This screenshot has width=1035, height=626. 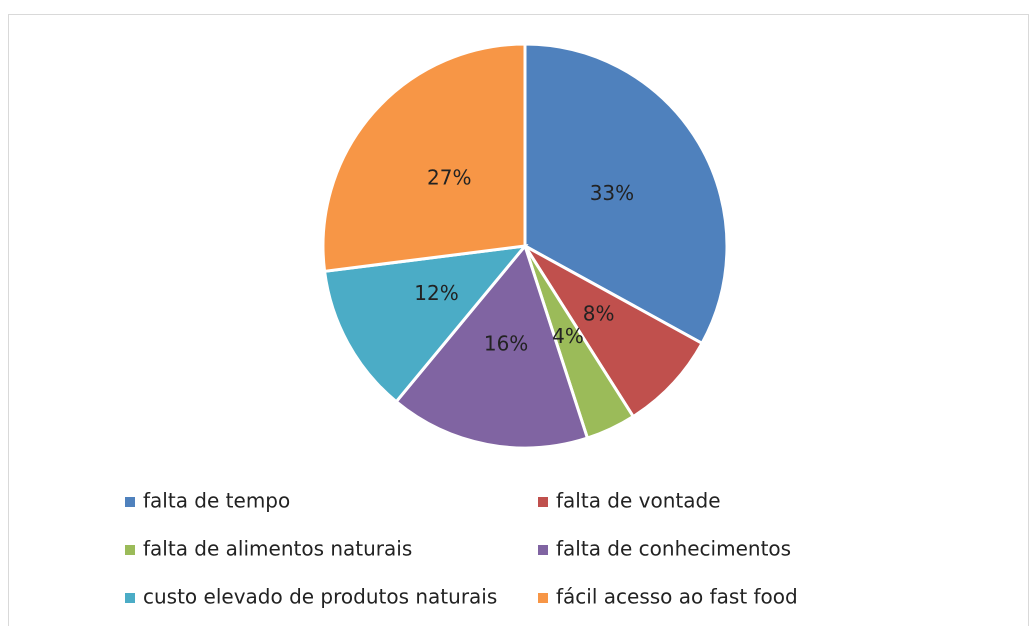 I want to click on data-label: 12%, so click(x=436, y=293).